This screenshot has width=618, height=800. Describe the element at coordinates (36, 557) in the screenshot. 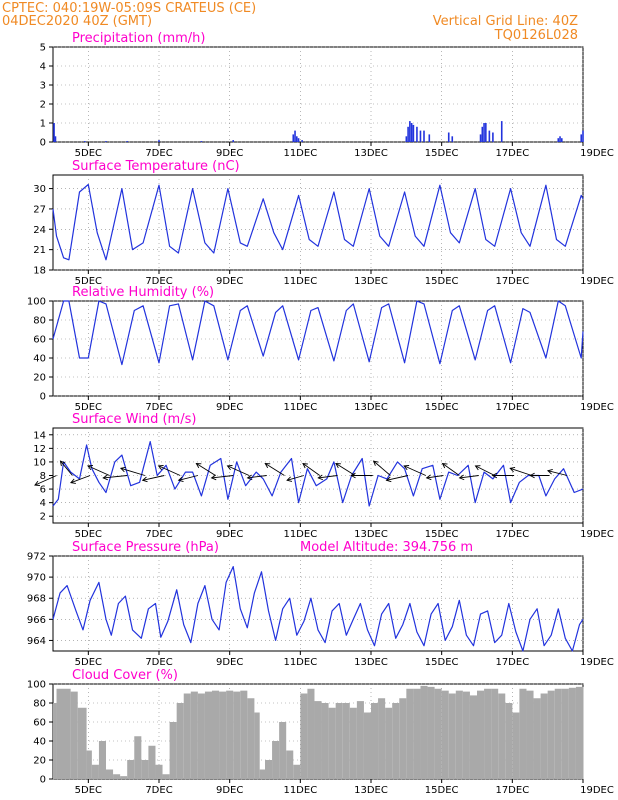

I see `panel-pressure-ytick-label: 972` at that location.